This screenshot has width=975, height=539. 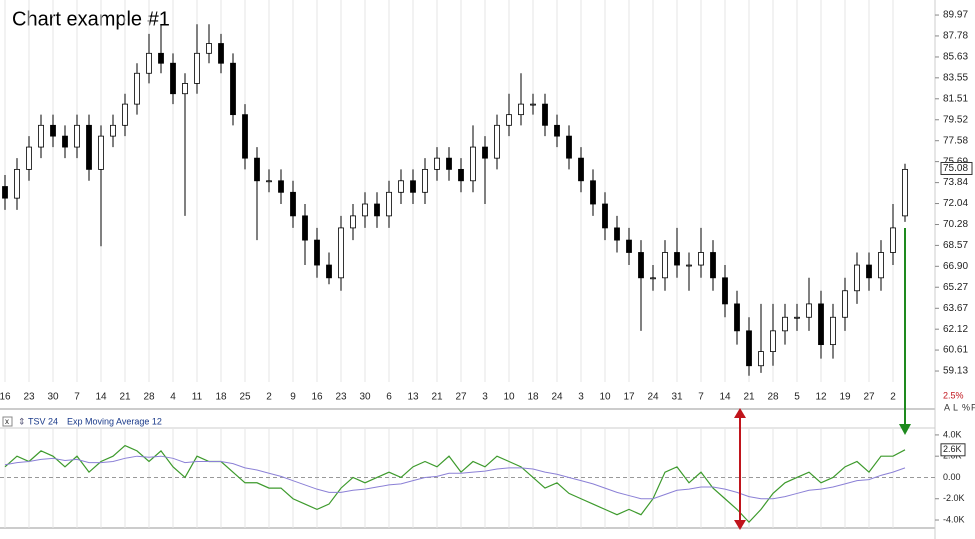 I want to click on indicator-label: TSV 24, so click(x=43, y=421).